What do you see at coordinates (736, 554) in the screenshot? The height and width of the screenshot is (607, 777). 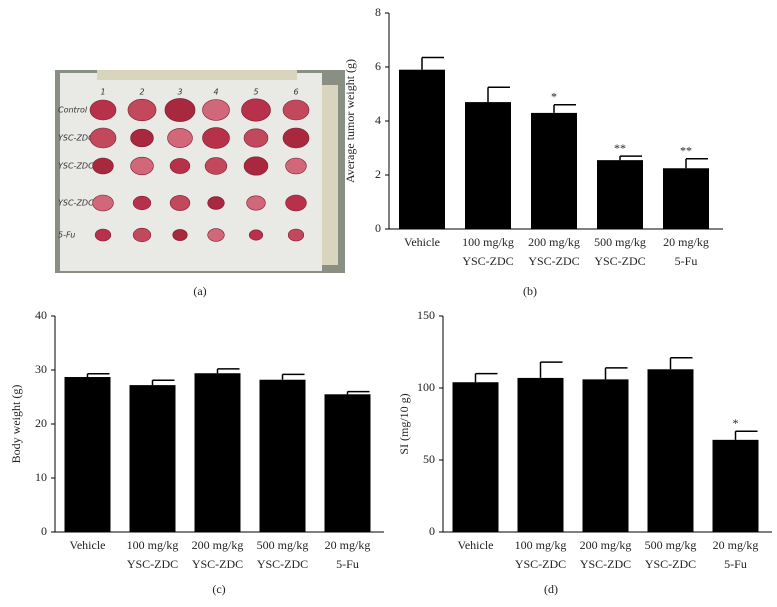 I see `x-tick-label: 20 mg/kg 5-Fu` at bounding box center [736, 554].